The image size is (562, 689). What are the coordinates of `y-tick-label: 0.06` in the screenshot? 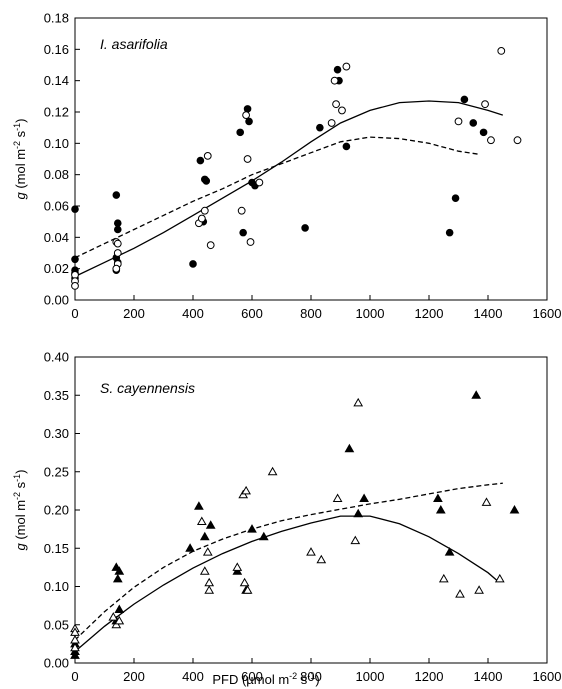 It's located at (56, 206).